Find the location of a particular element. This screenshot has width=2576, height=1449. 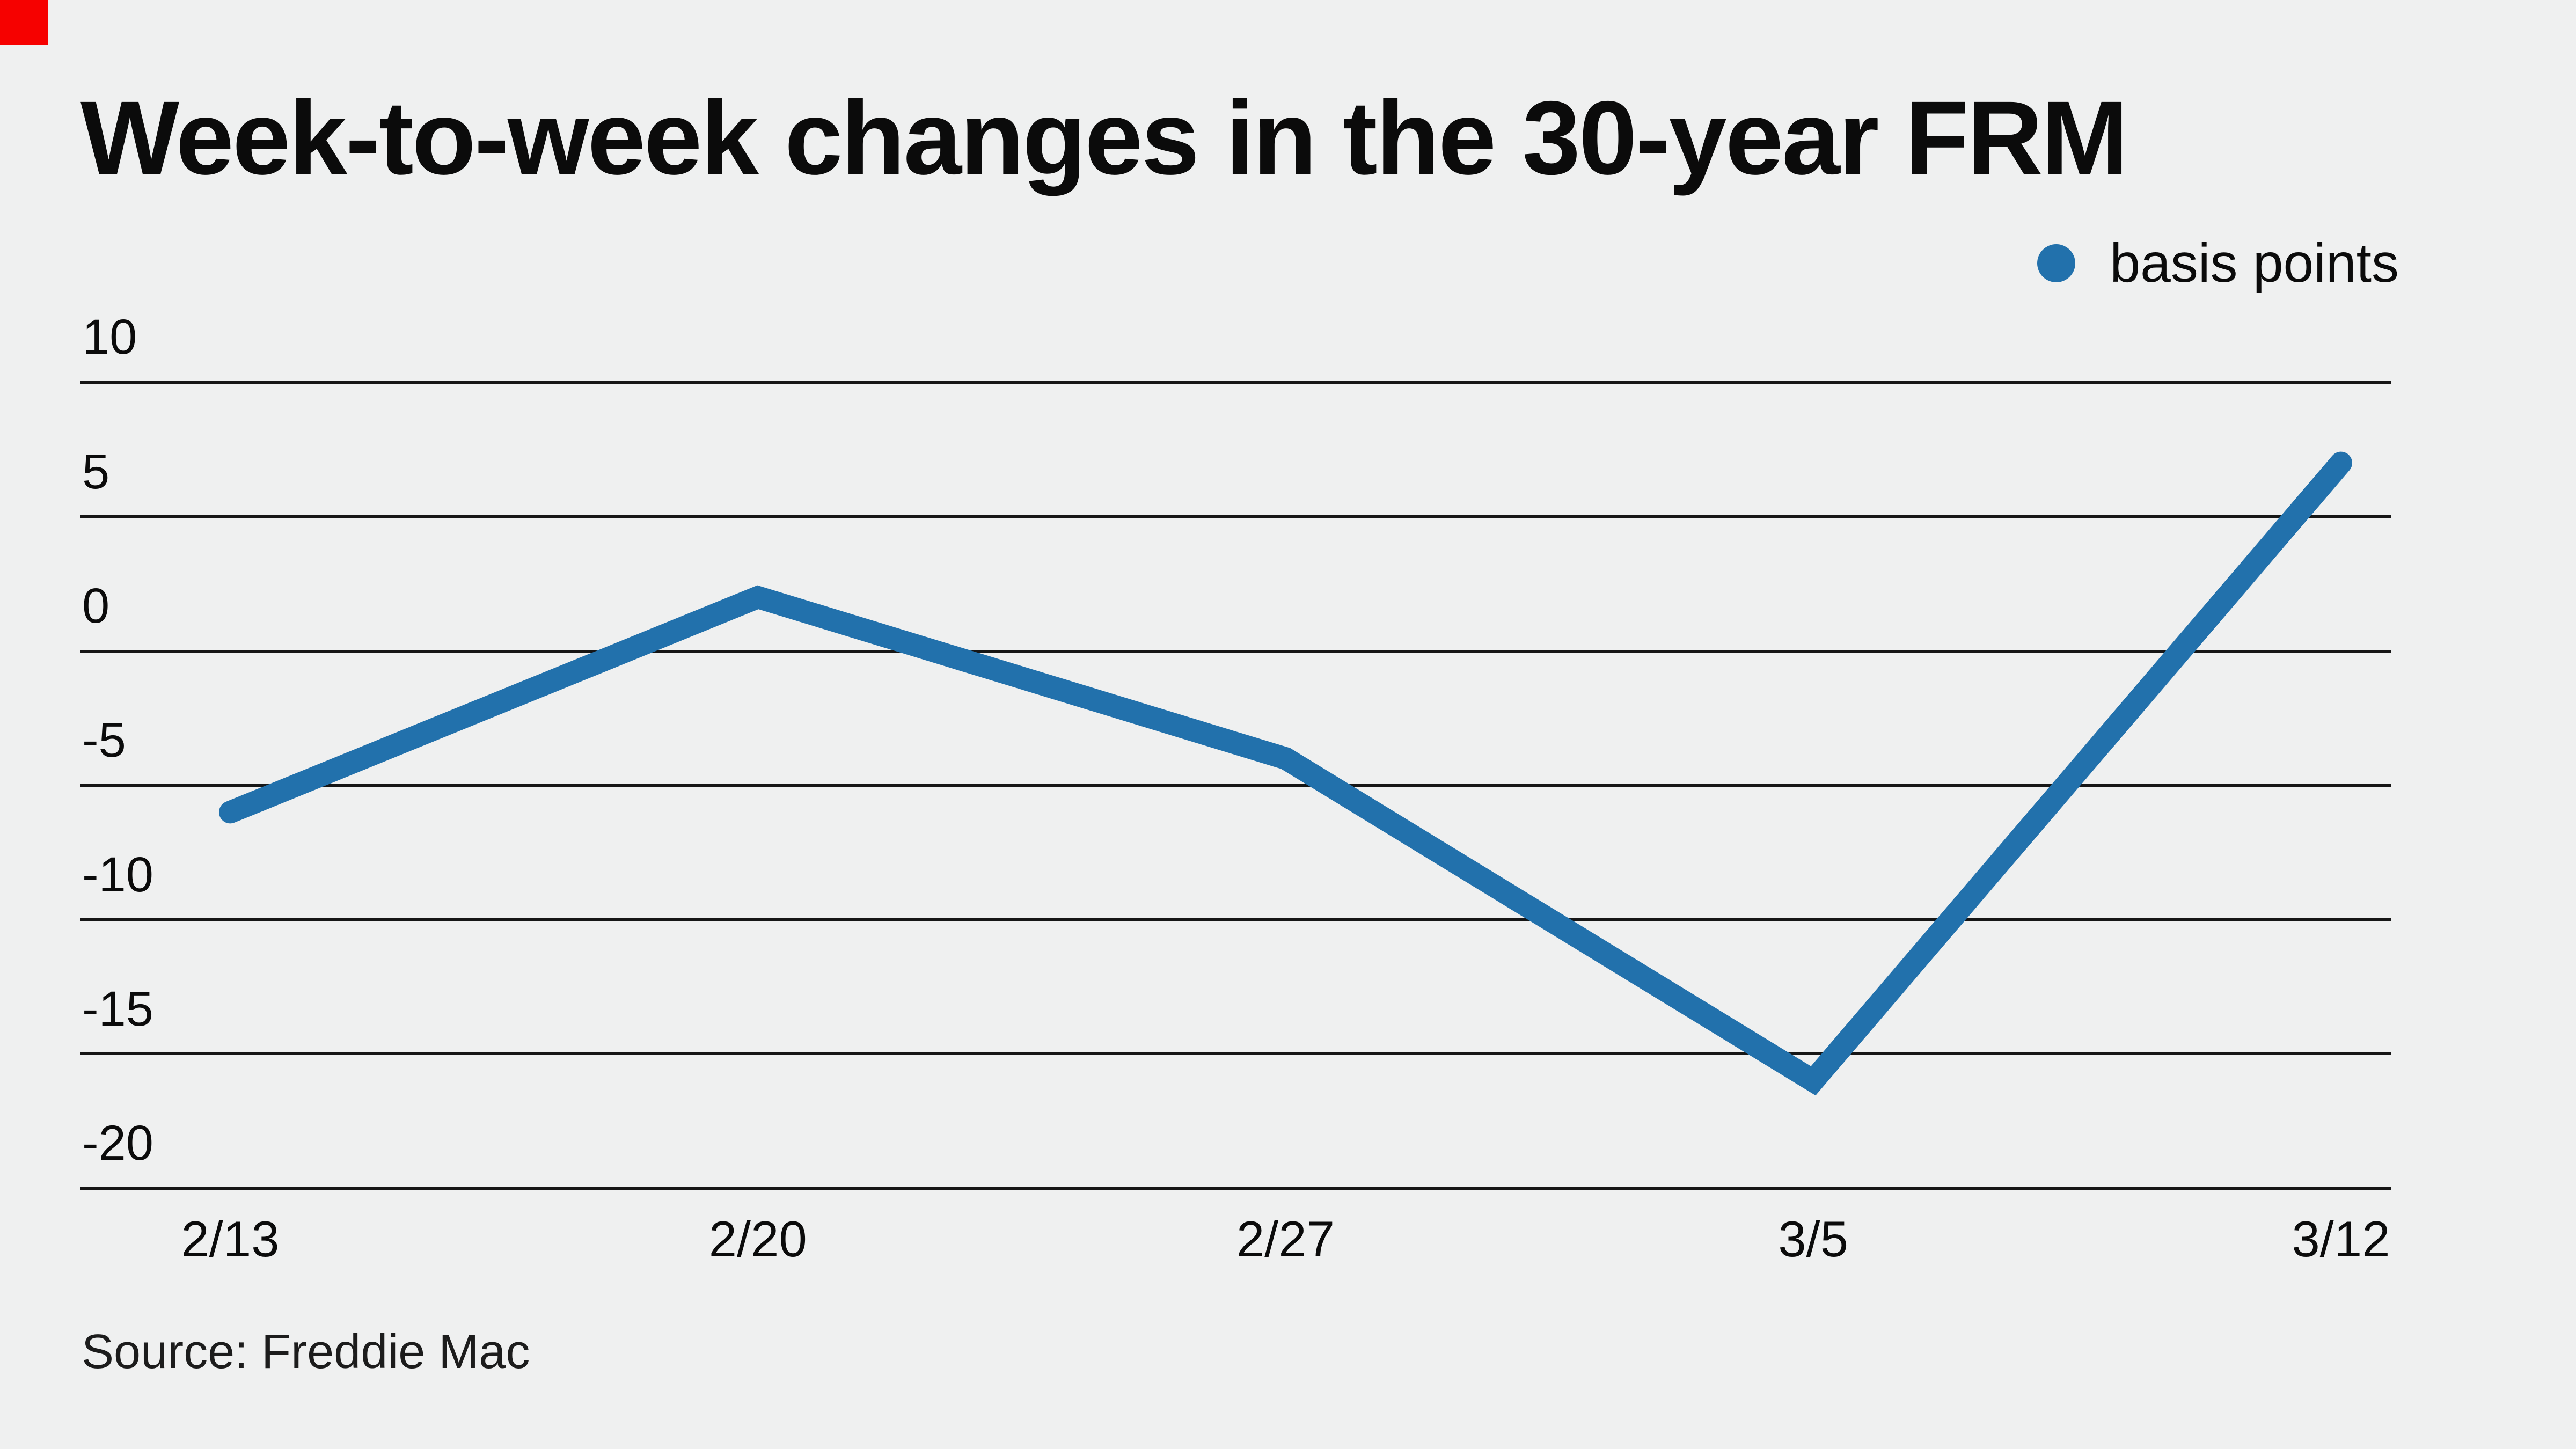

legend: basis points is located at coordinates (2218, 263).